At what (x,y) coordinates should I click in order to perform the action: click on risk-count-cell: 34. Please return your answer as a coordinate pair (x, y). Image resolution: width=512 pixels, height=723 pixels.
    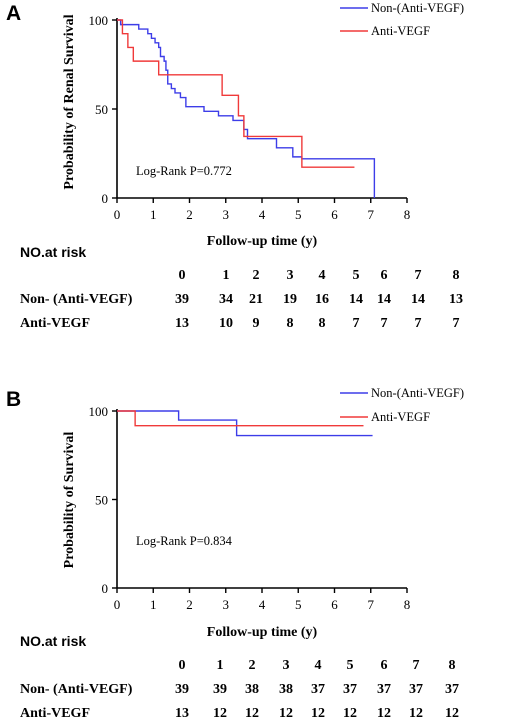
    Looking at the image, I should click on (226, 299).